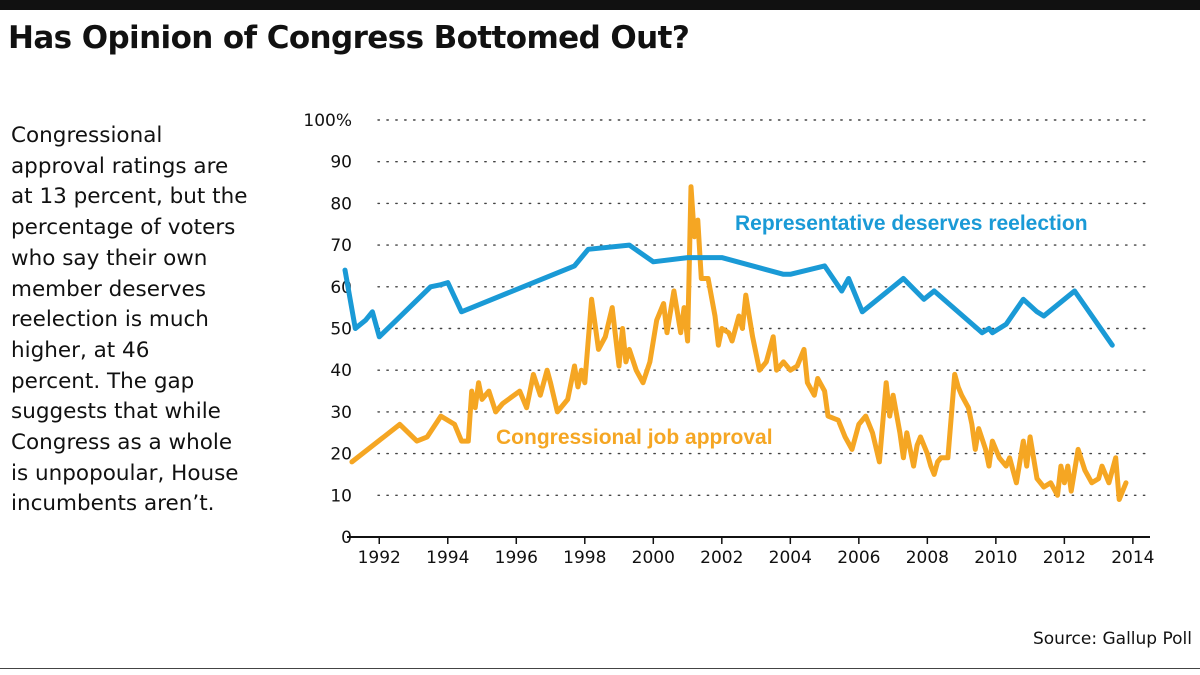 This screenshot has width=1200, height=675. I want to click on description-line: percentage of voters, so click(123, 228).